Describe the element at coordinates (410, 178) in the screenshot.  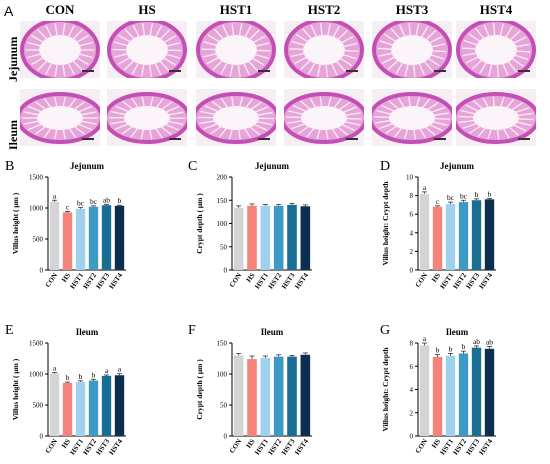
I see `y-tick-label: 10` at that location.